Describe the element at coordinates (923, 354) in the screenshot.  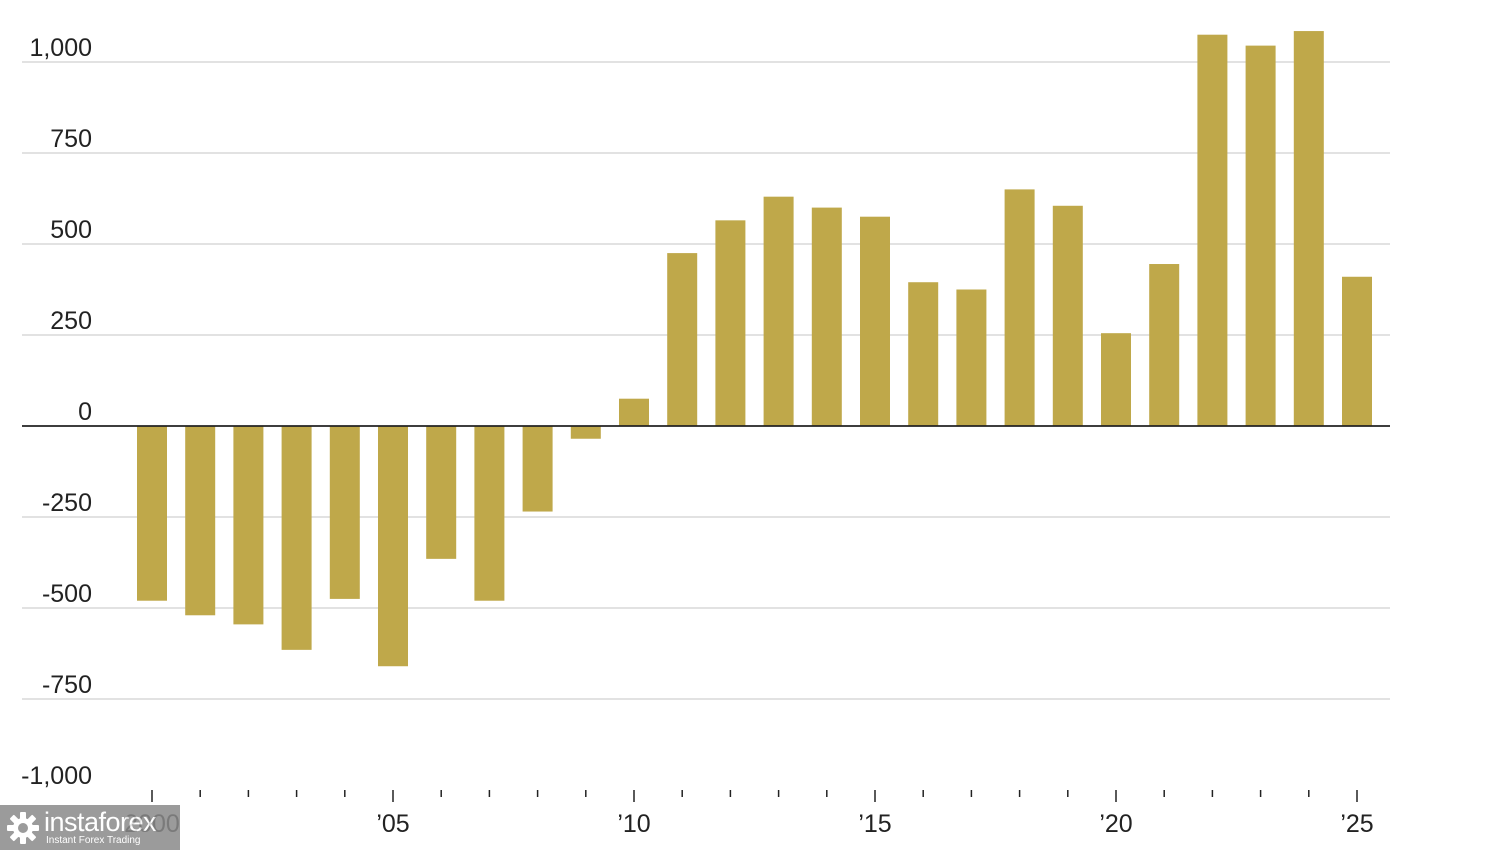
I see `bar-2016` at that location.